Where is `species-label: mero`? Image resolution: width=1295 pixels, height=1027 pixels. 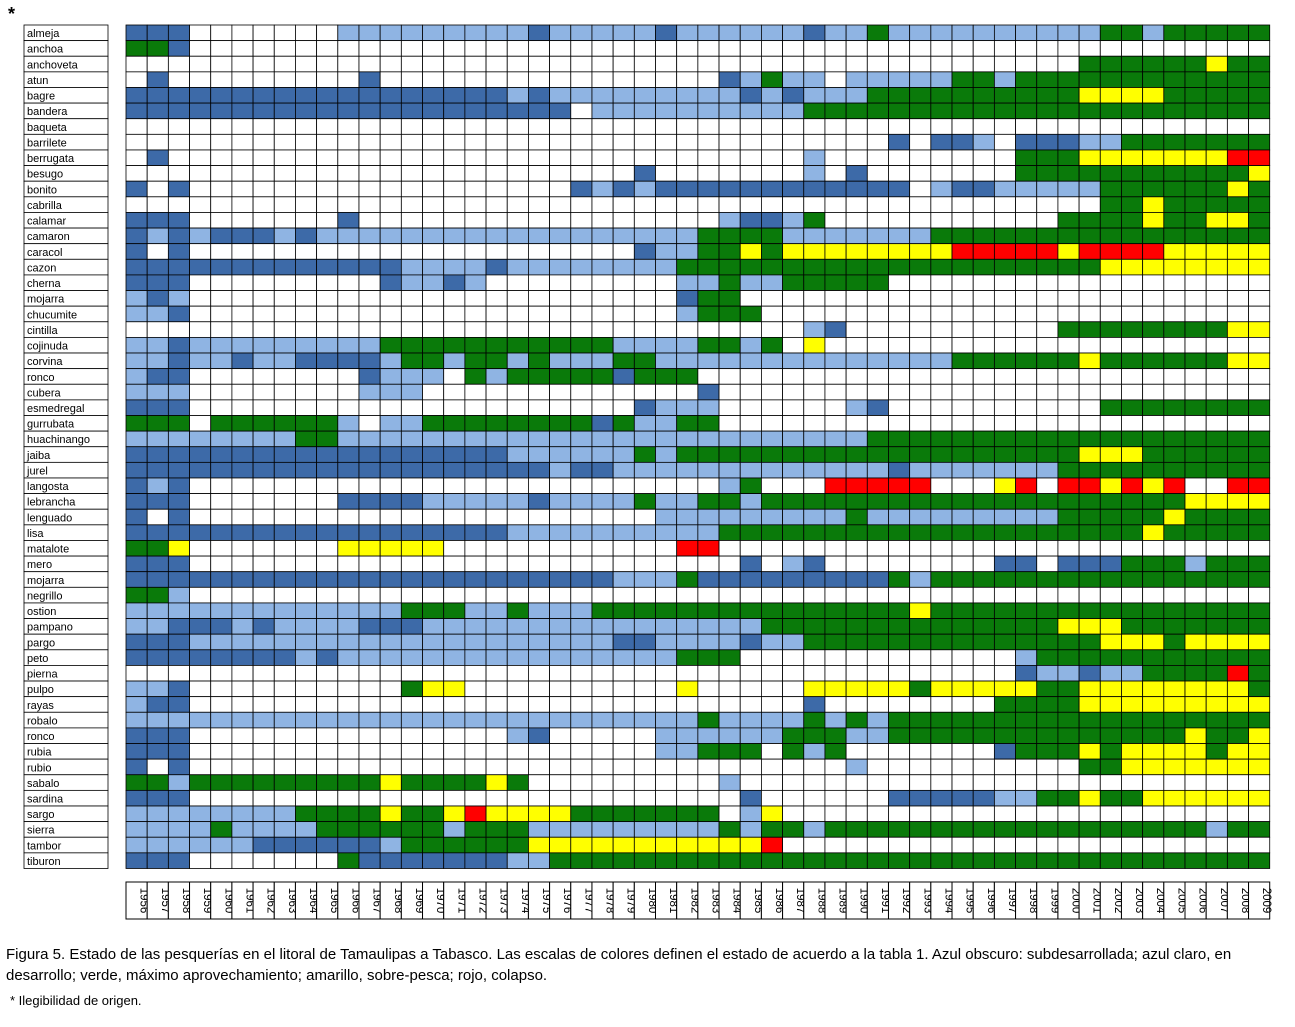 species-label: mero is located at coordinates (39, 565).